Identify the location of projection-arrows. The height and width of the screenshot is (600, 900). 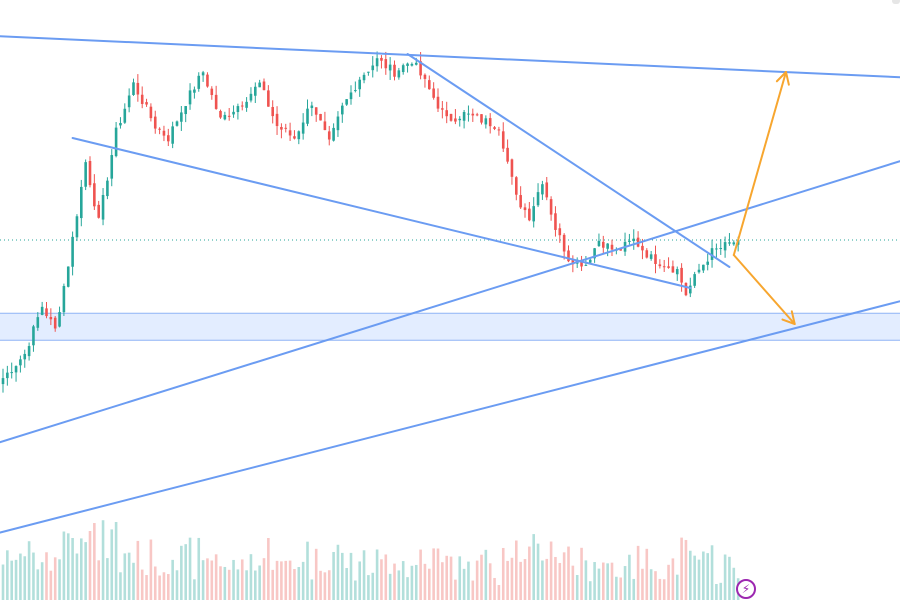
(764, 198).